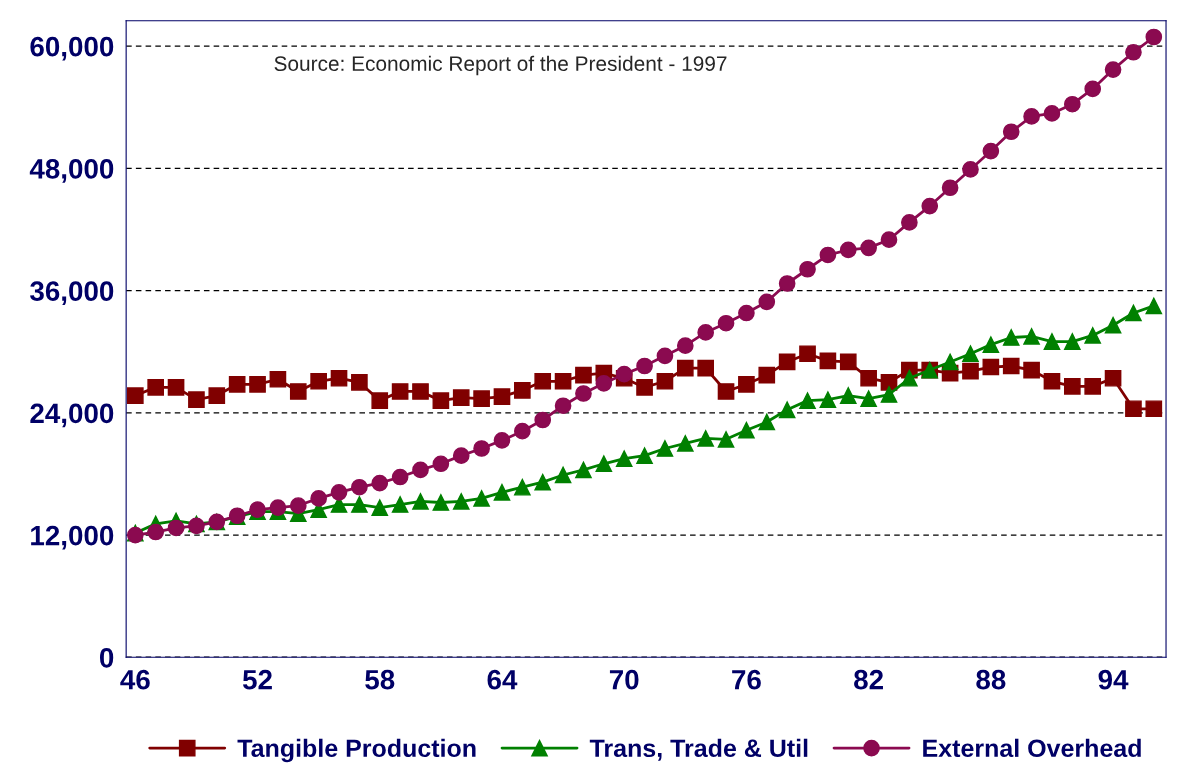 This screenshot has height=767, width=1179. What do you see at coordinates (72, 537) in the screenshot?
I see `y-tick-label: 12,000` at bounding box center [72, 537].